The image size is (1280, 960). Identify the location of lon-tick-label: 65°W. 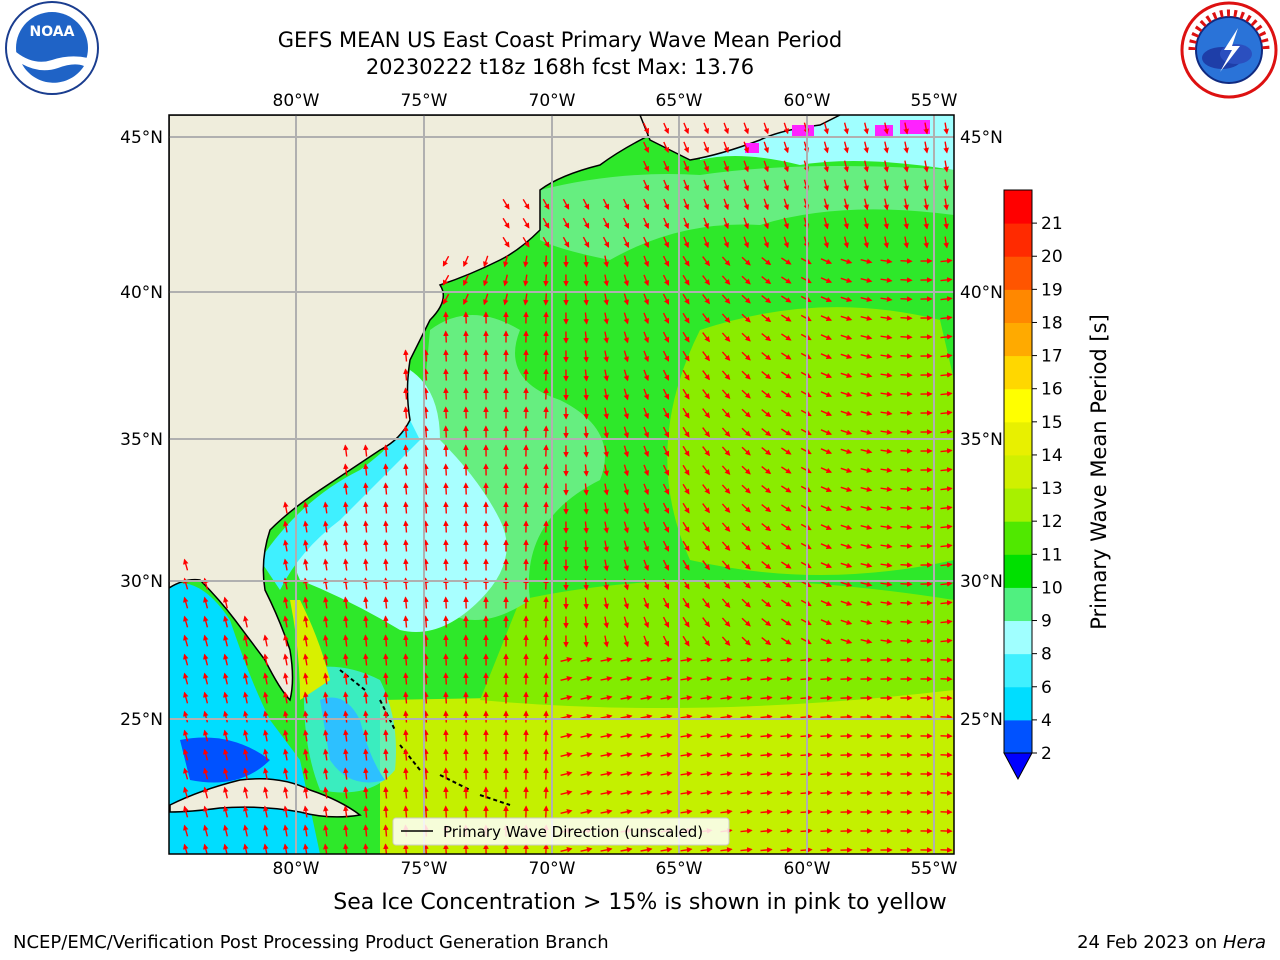
(679, 101).